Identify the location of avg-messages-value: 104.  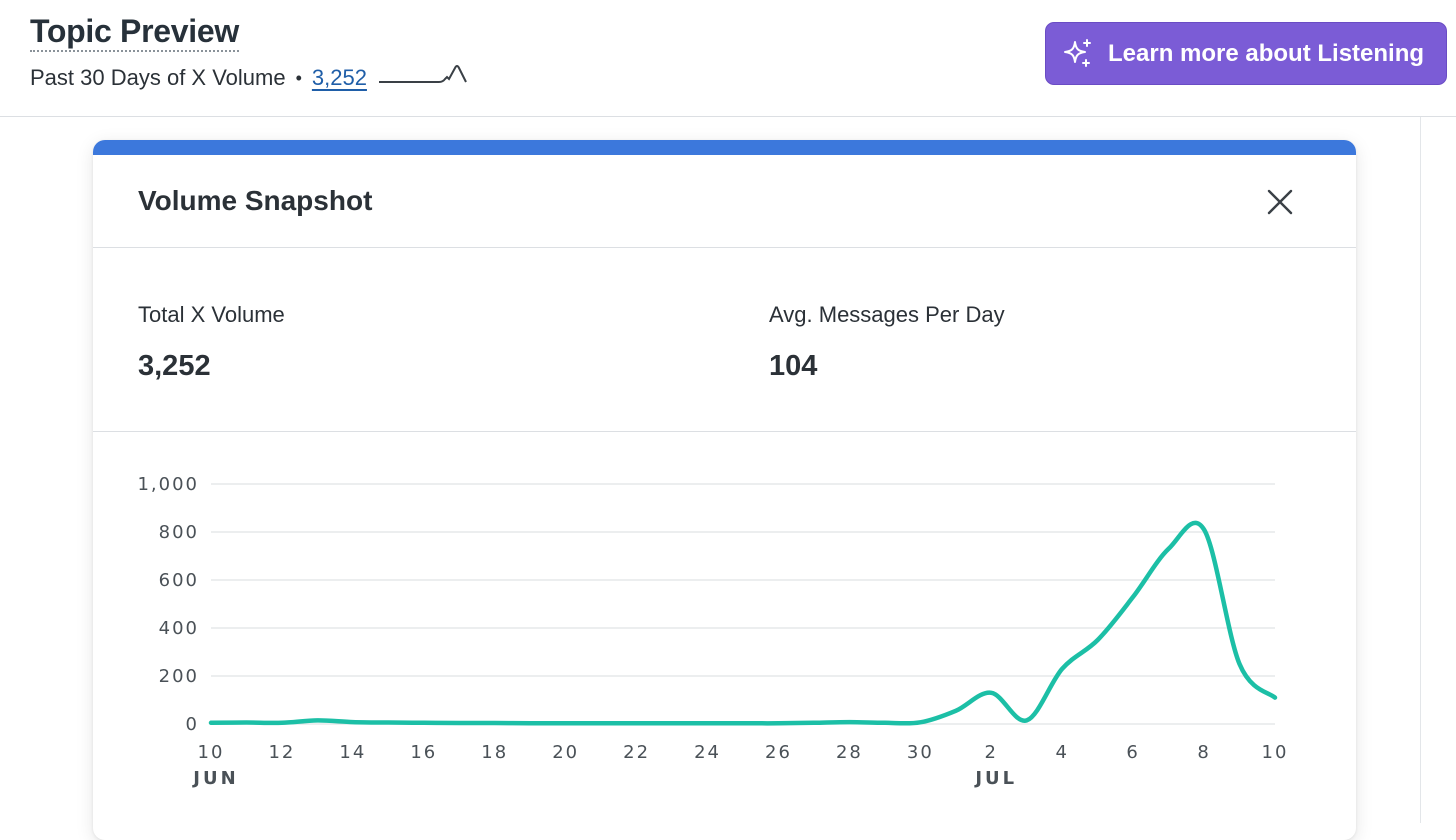
(793, 366).